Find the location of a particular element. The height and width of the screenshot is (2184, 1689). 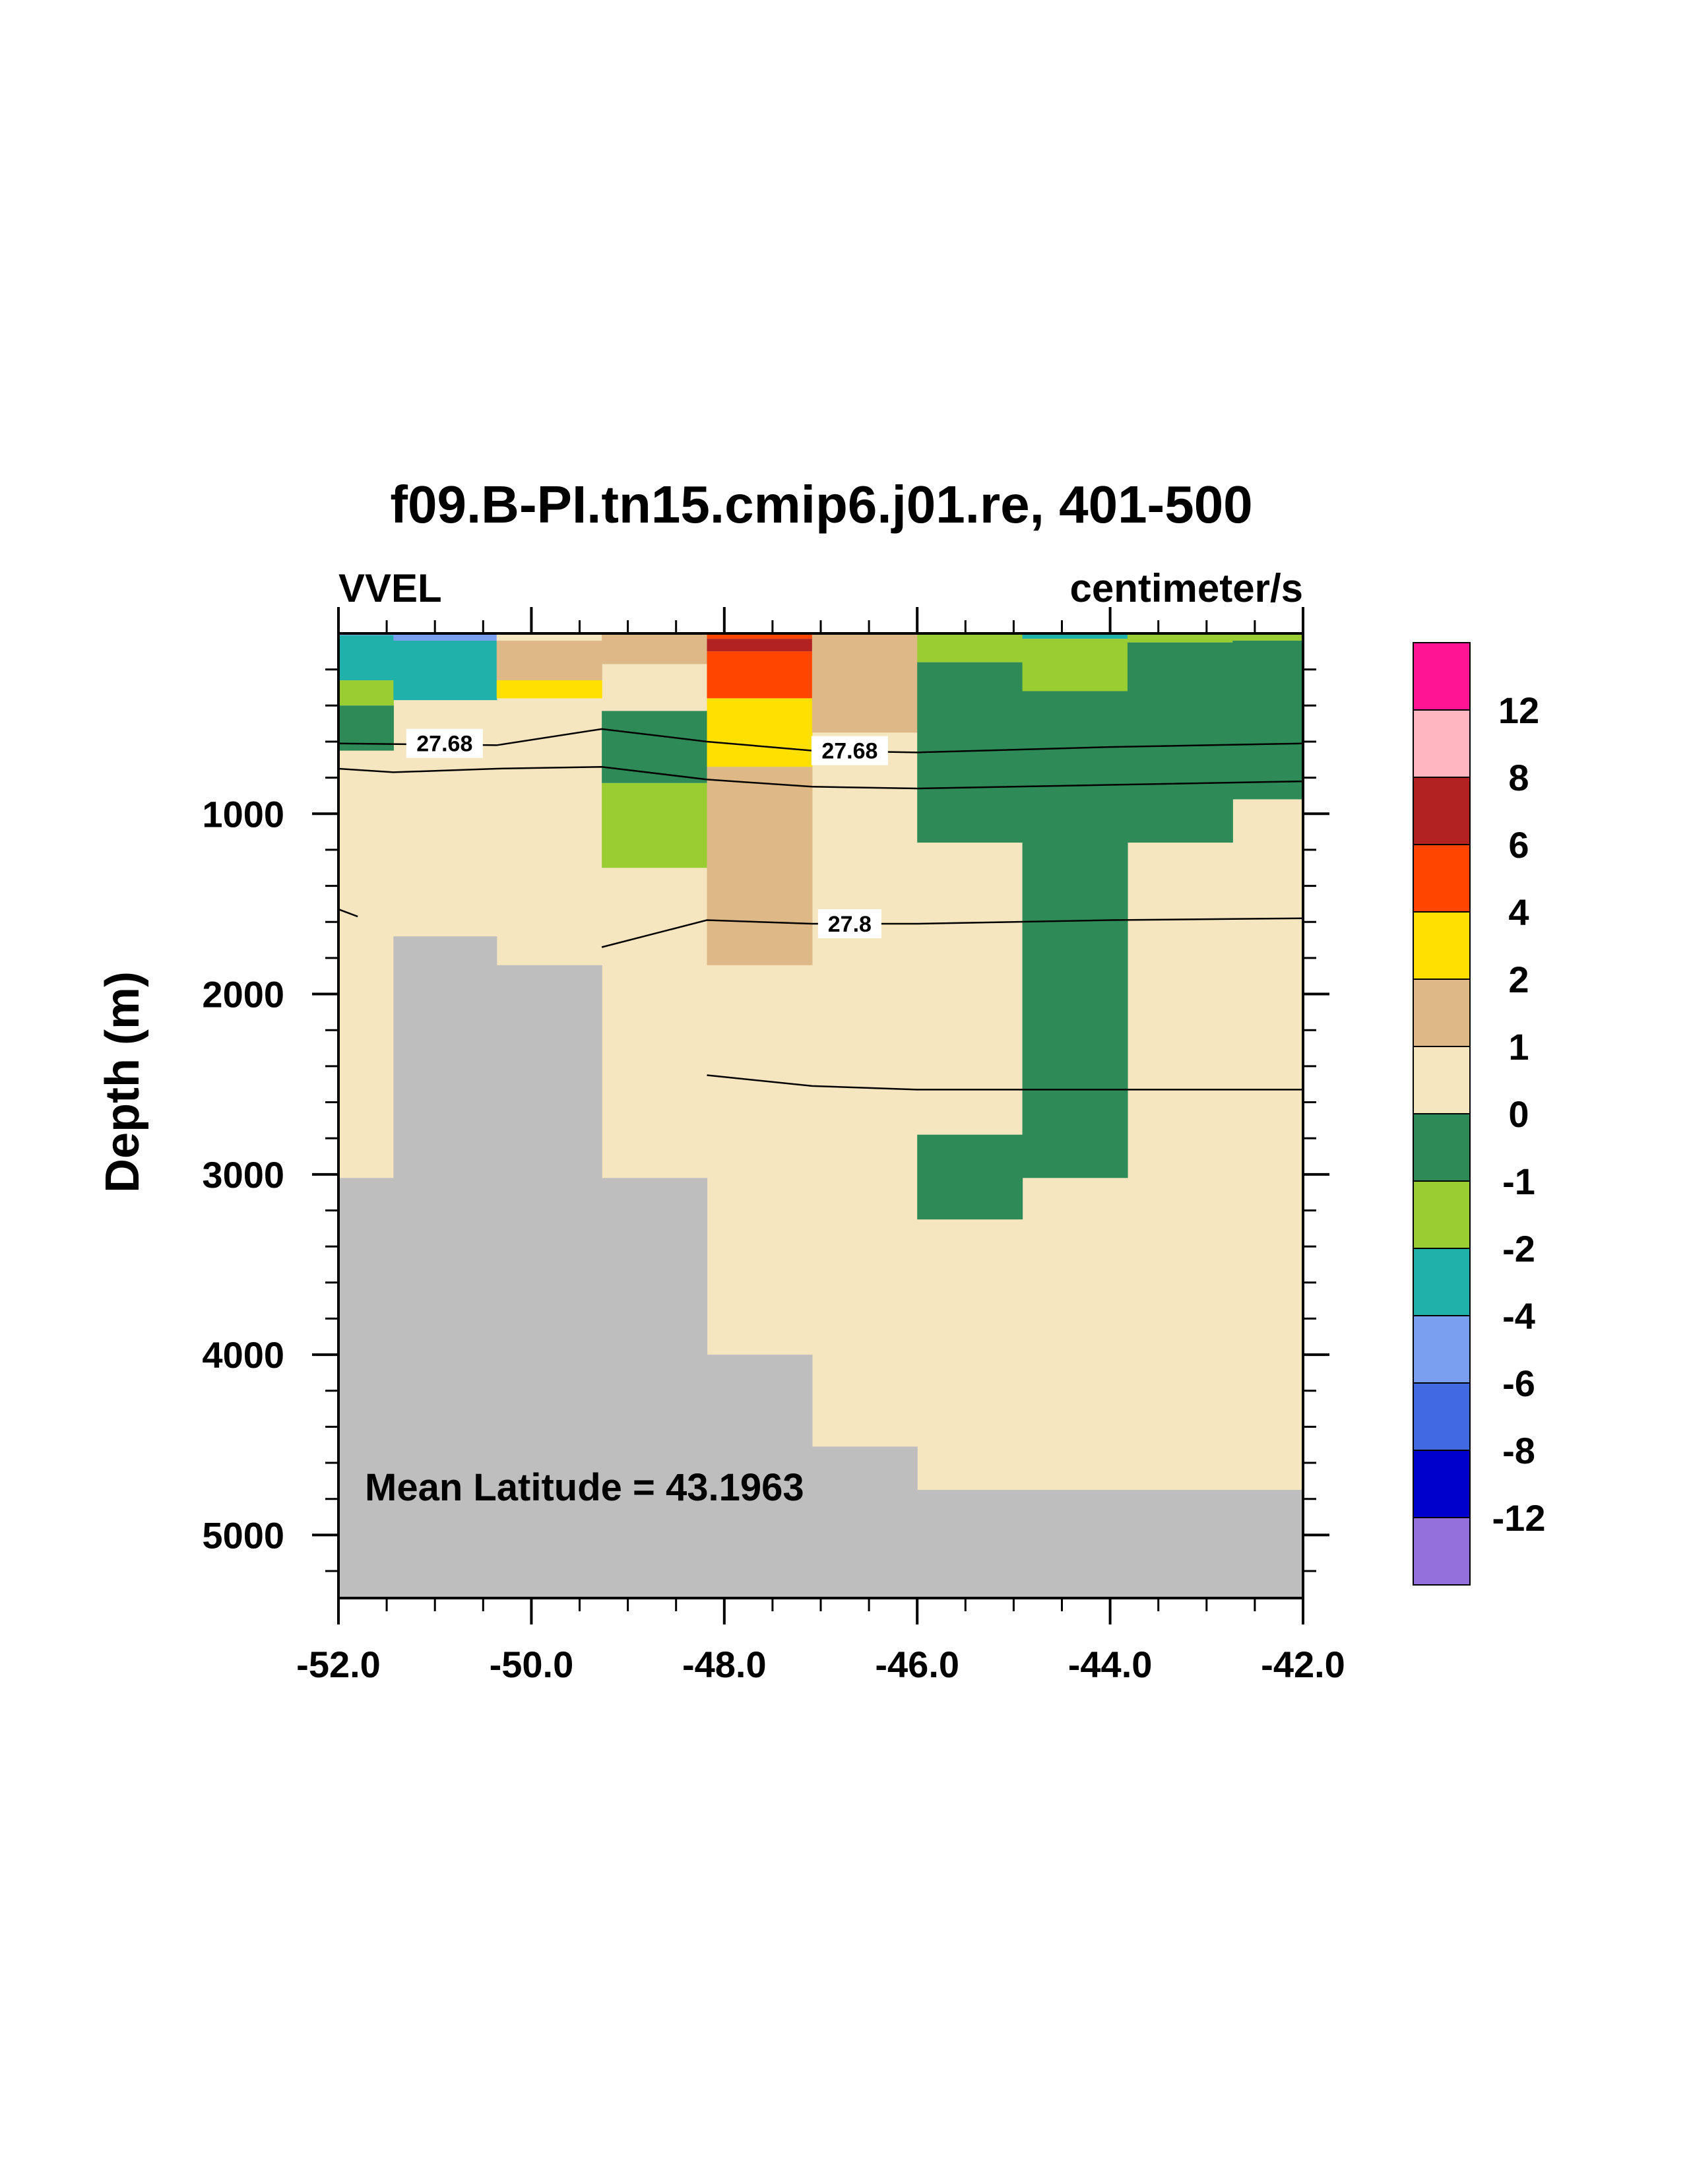

y-axis-label: Depth (m) is located at coordinates (122, 1082).